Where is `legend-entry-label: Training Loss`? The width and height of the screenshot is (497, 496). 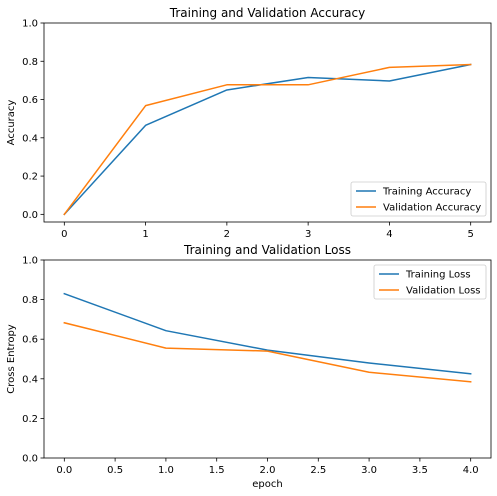 legend-entry-label: Training Loss is located at coordinates (438, 275).